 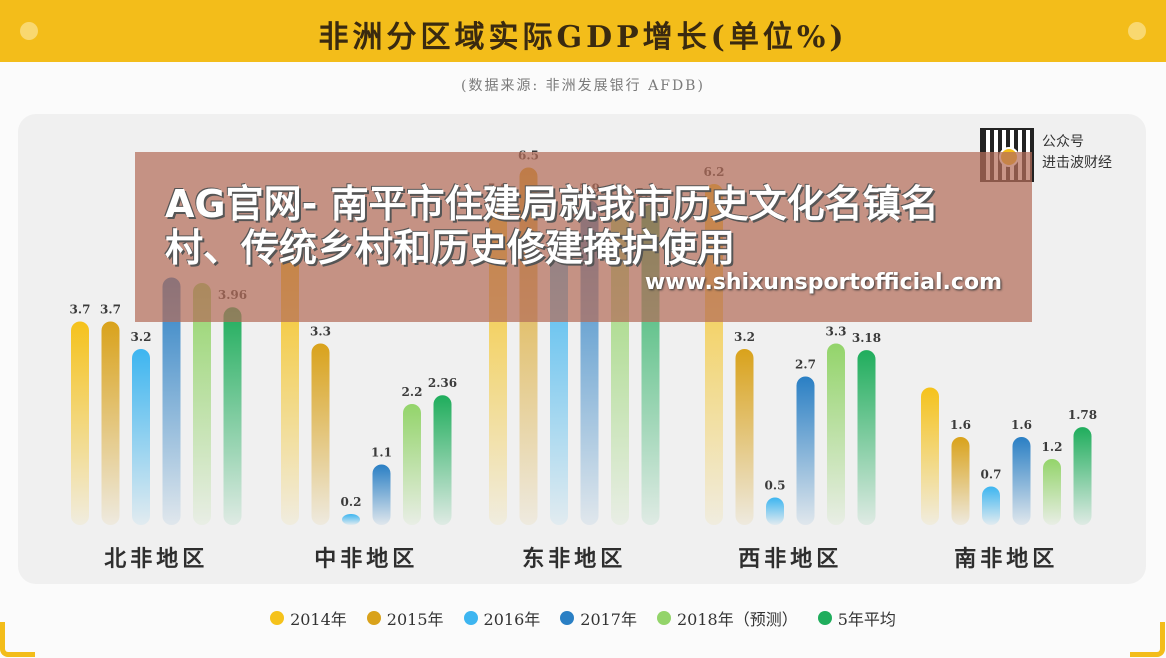 What do you see at coordinates (866, 338) in the screenshot?
I see `data-label-3-5: 3.18` at bounding box center [866, 338].